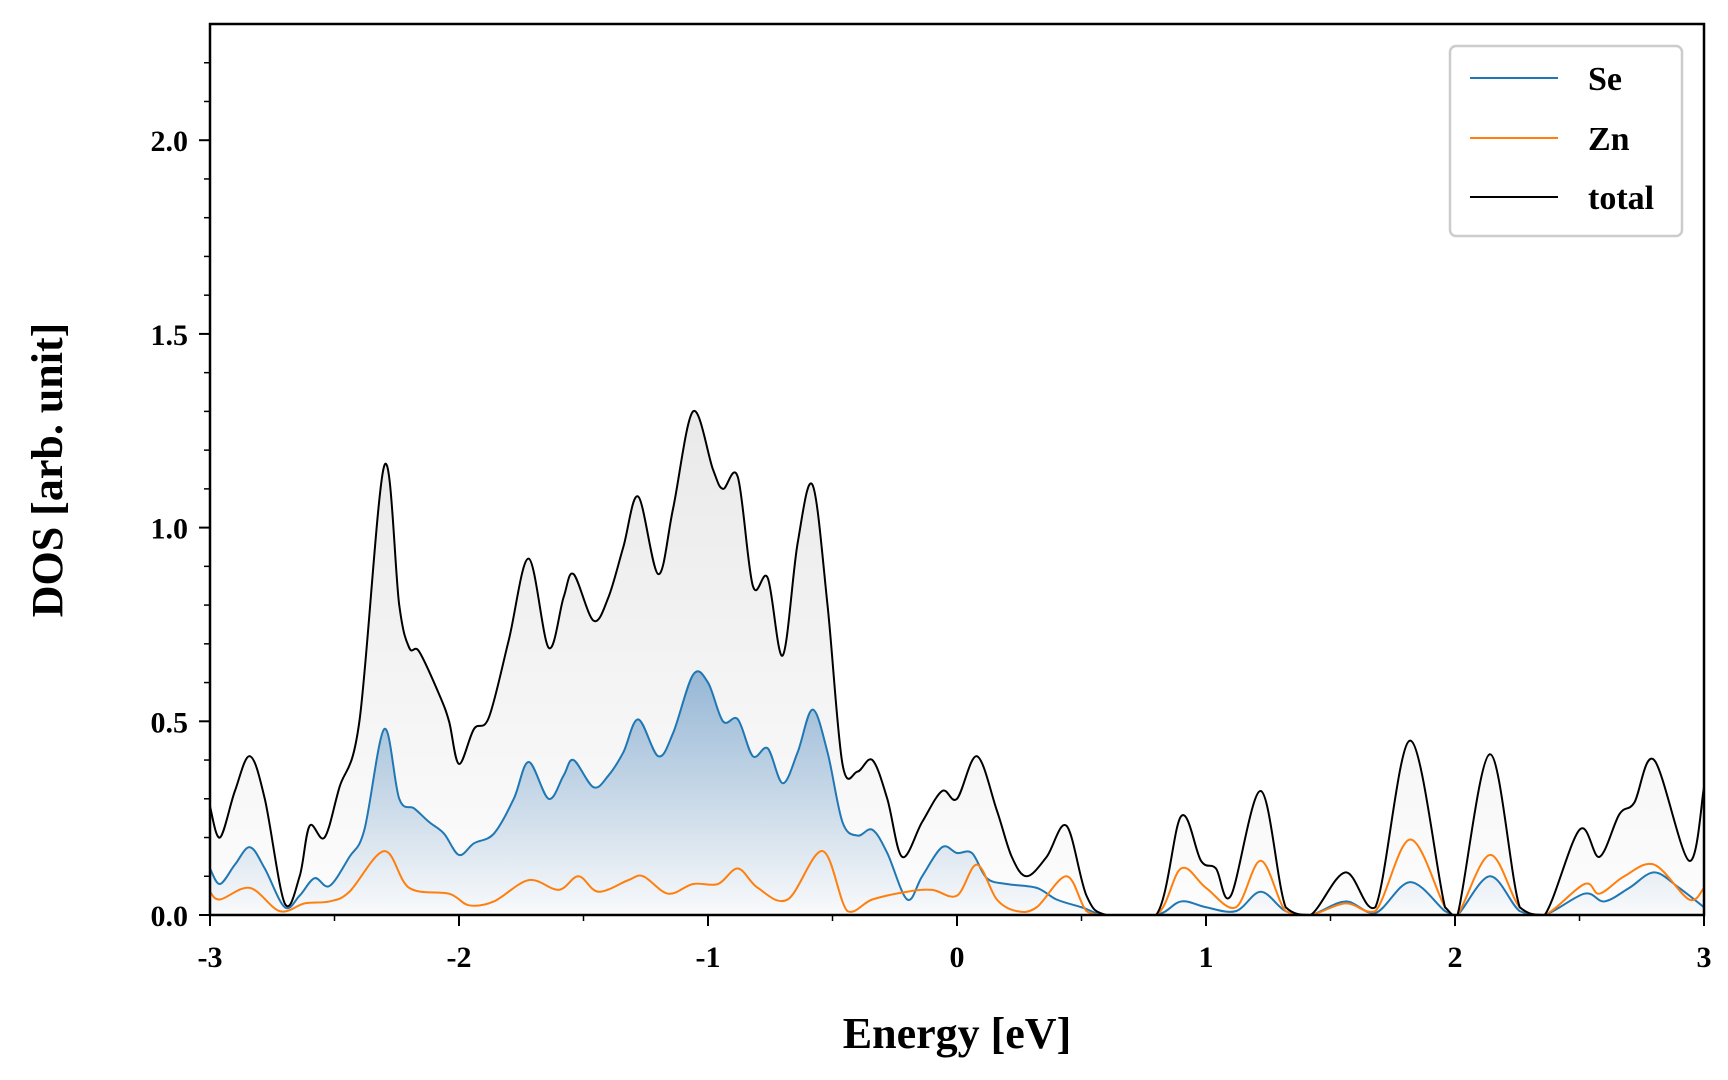  I want to click on y-tick-label: 0.0, so click(170, 916).